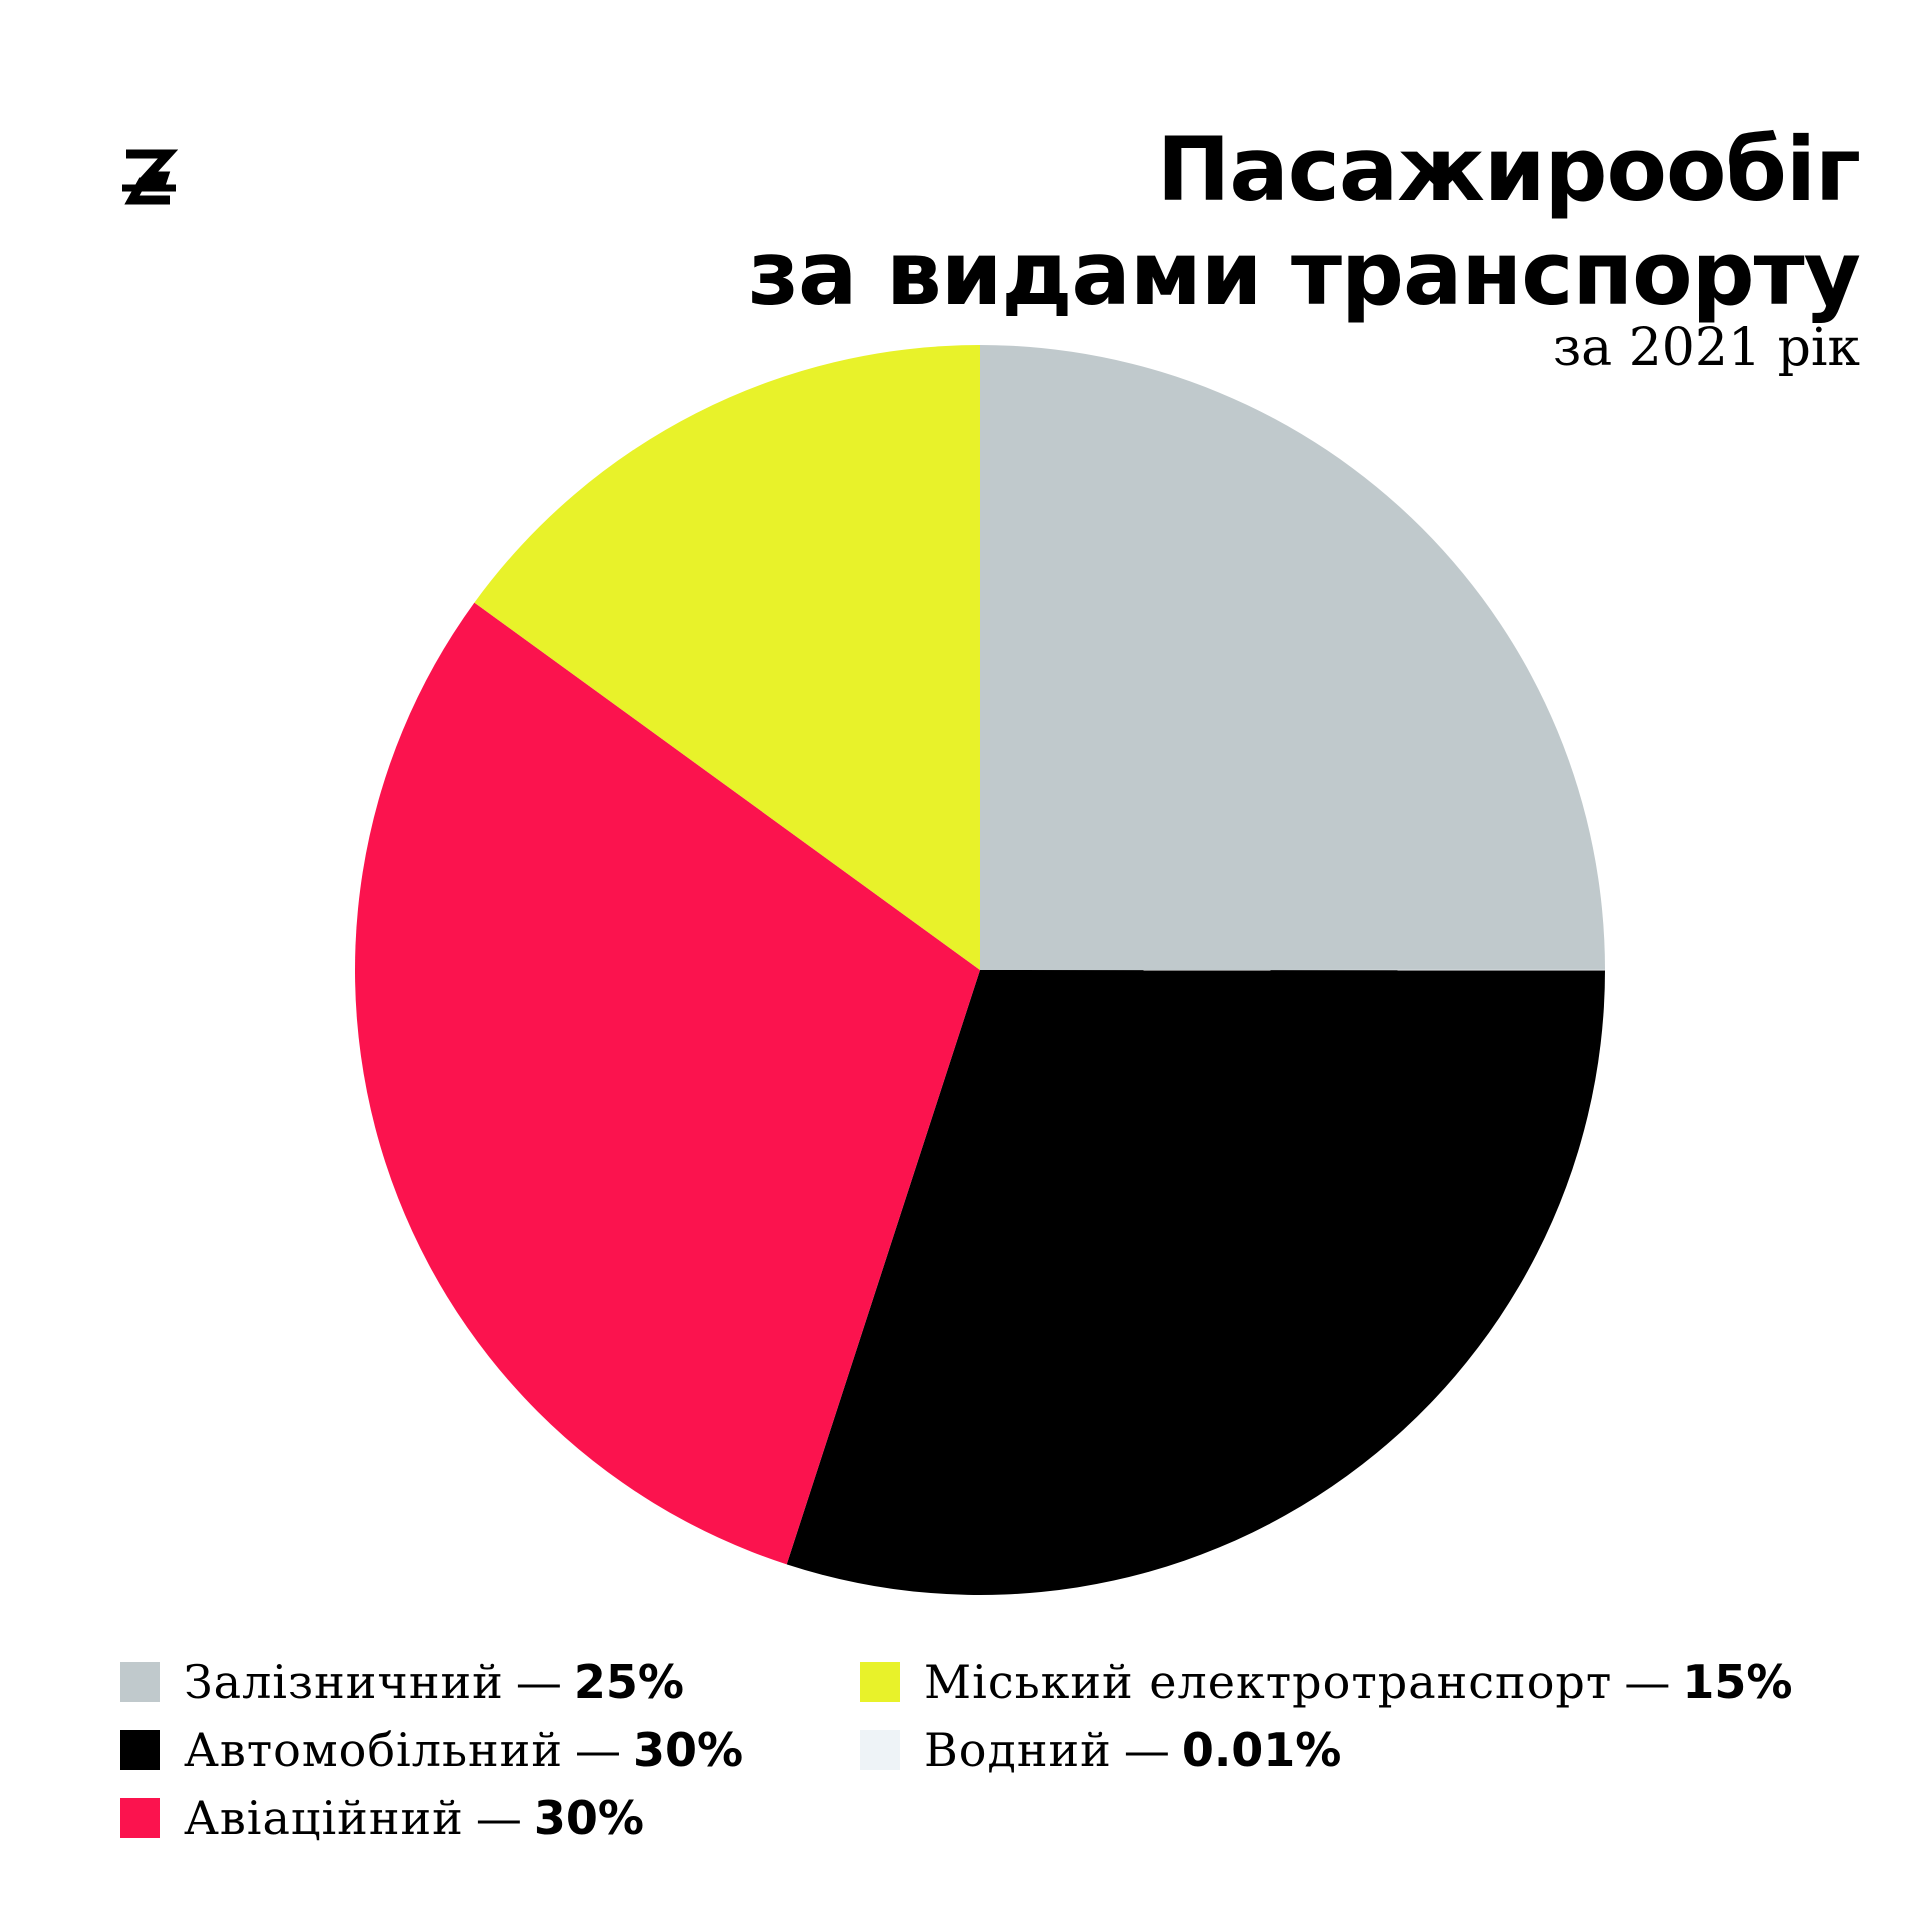 The height and width of the screenshot is (1920, 1920). I want to click on logo-z-icon, so click(150, 177).